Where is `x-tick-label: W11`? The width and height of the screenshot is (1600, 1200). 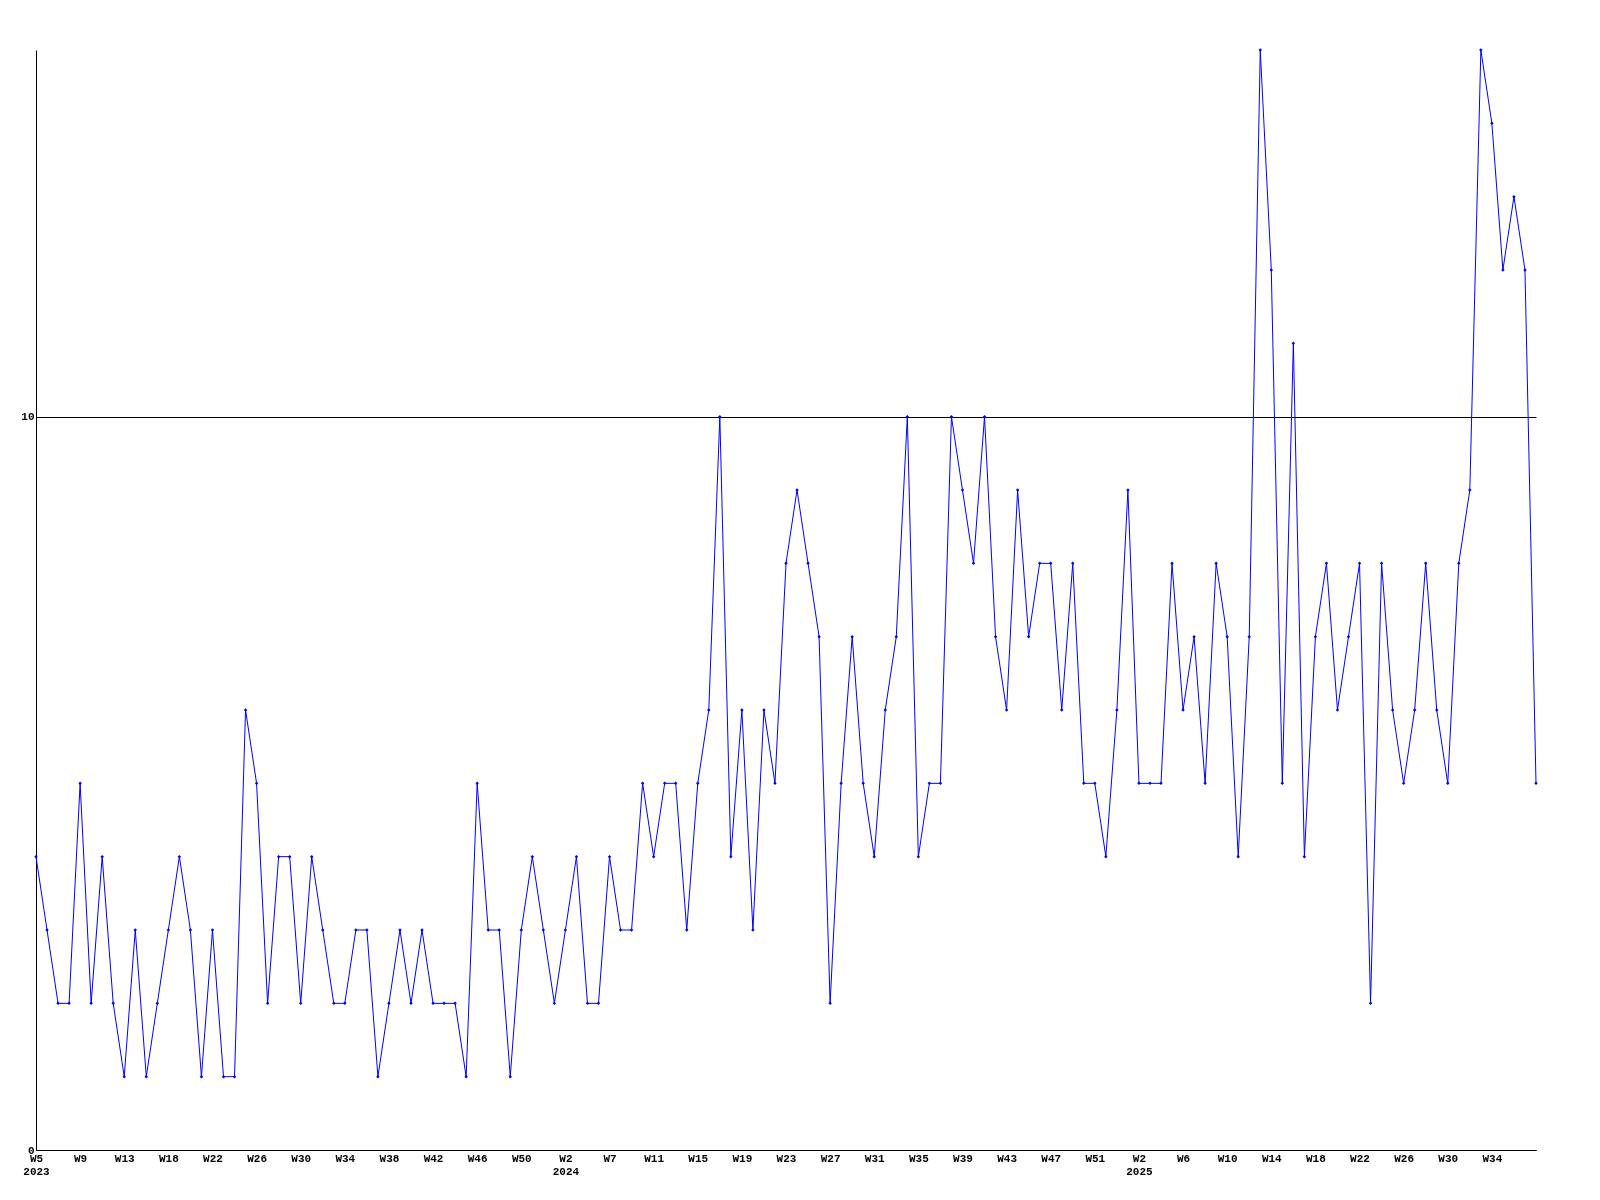
x-tick-label: W11 is located at coordinates (654, 1158).